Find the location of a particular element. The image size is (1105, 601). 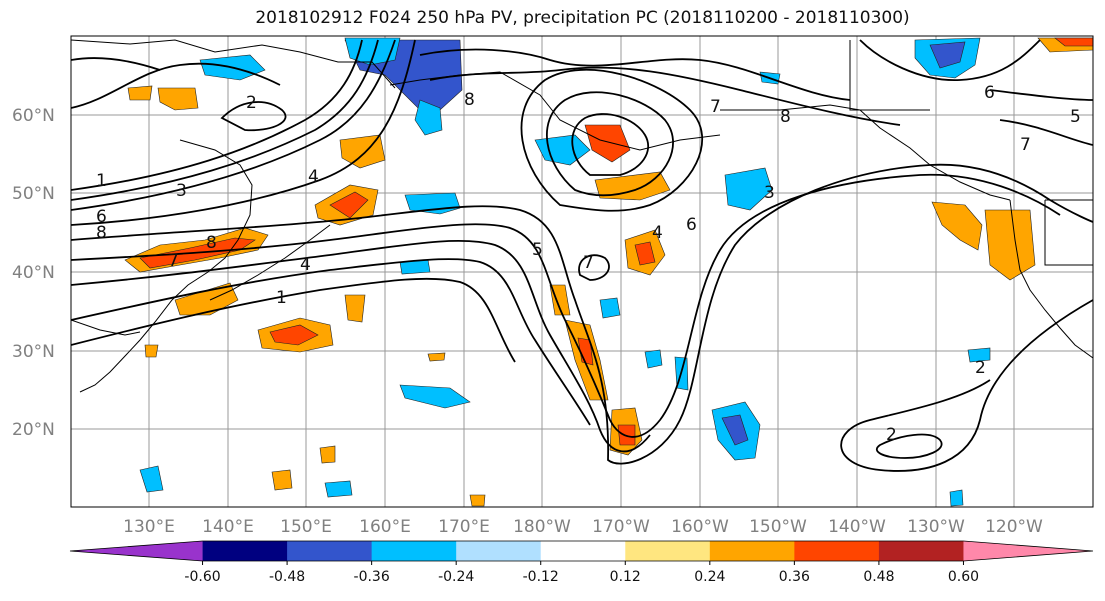

lon-label: 160°E is located at coordinates (385, 527).